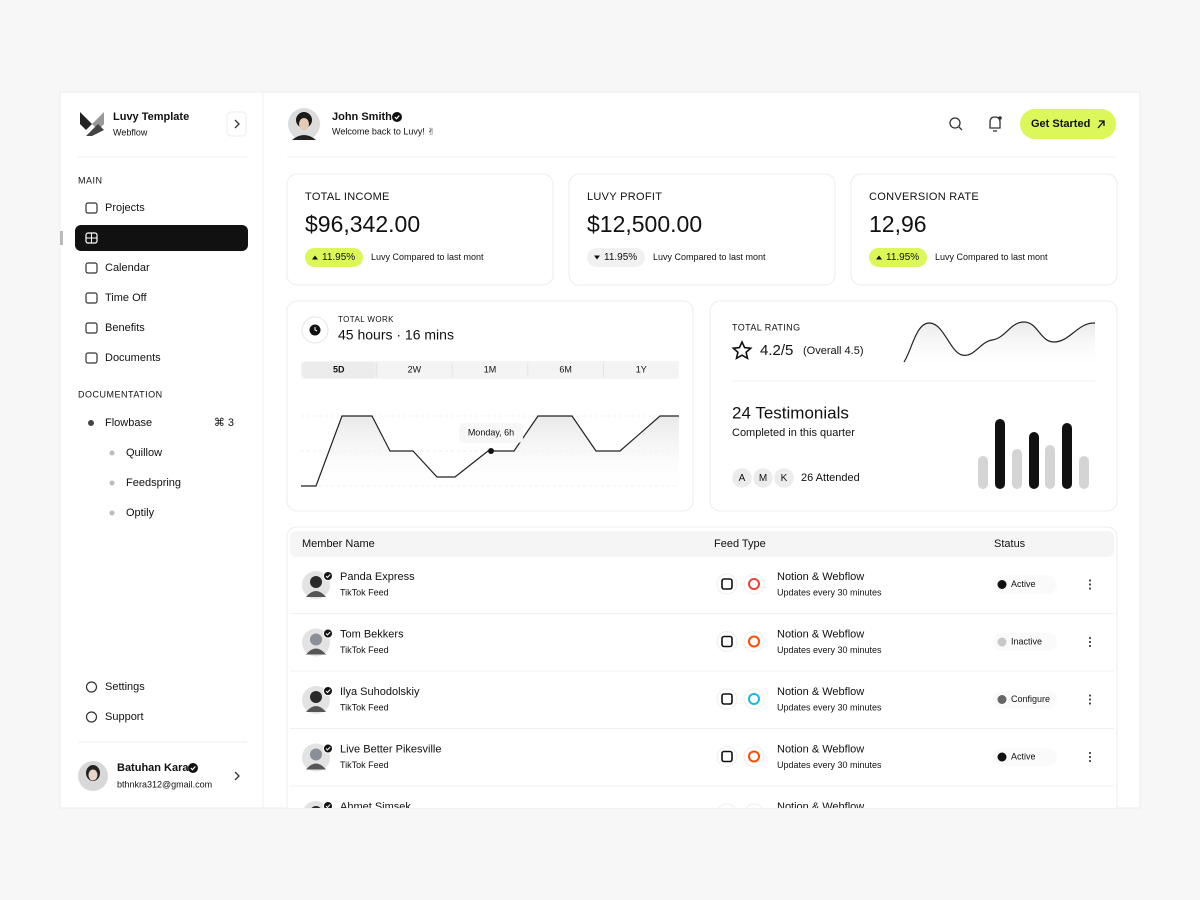  I want to click on tab: 2W, so click(415, 369).